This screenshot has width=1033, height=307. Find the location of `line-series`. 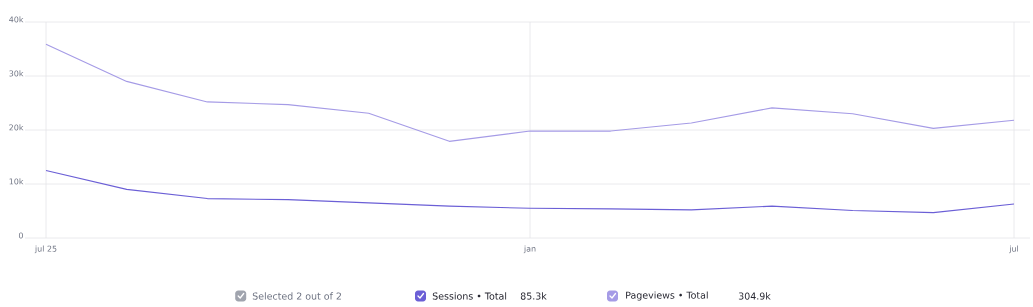

line-series is located at coordinates (530, 191).